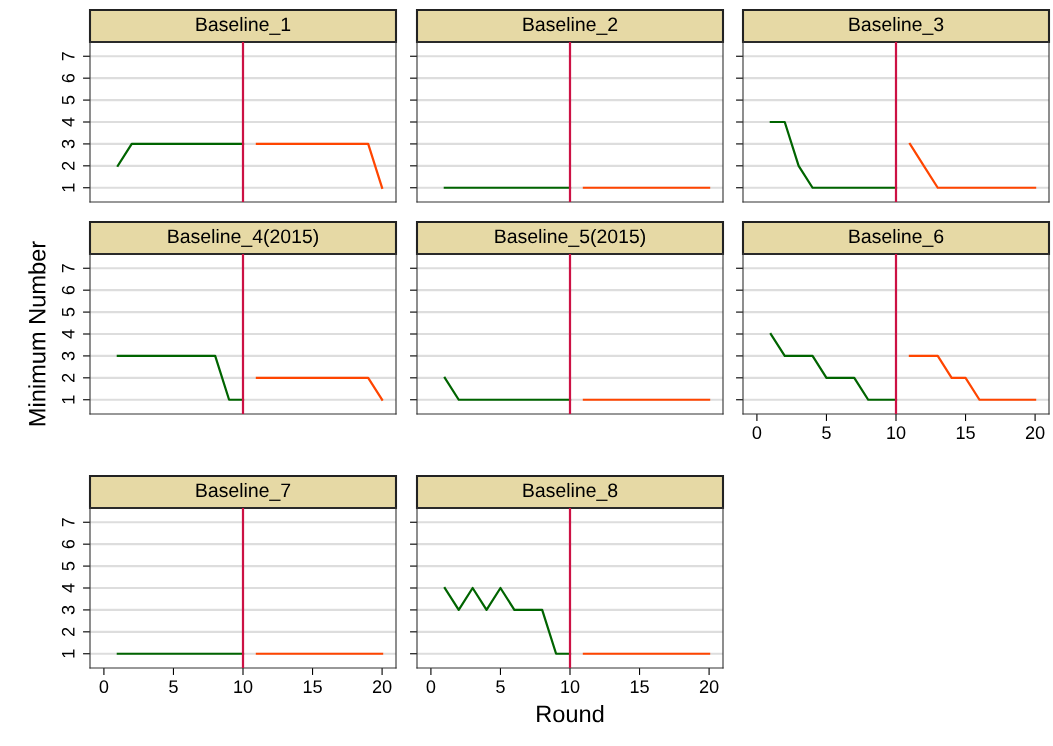 Image resolution: width=1053 pixels, height=746 pixels. I want to click on chart-title: Baseline_4(2015), so click(243, 238).